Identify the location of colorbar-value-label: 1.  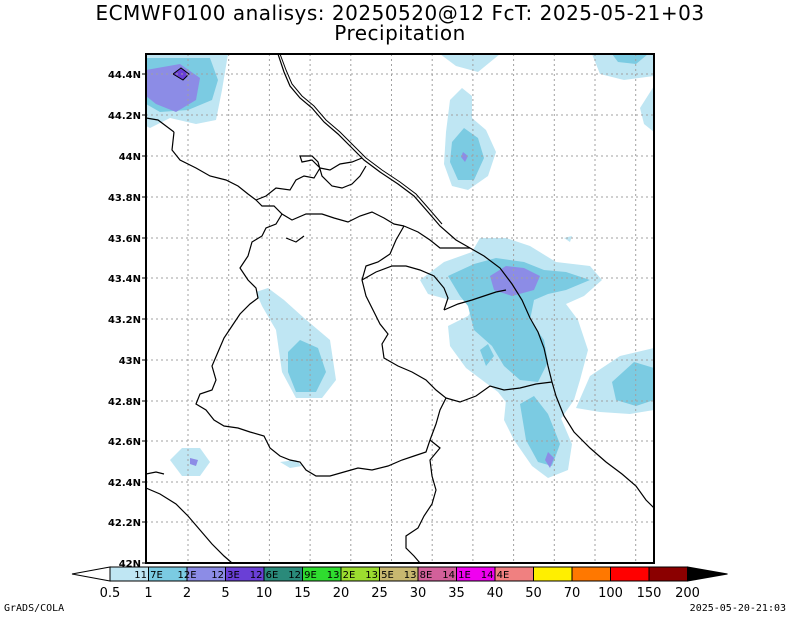
(148, 593).